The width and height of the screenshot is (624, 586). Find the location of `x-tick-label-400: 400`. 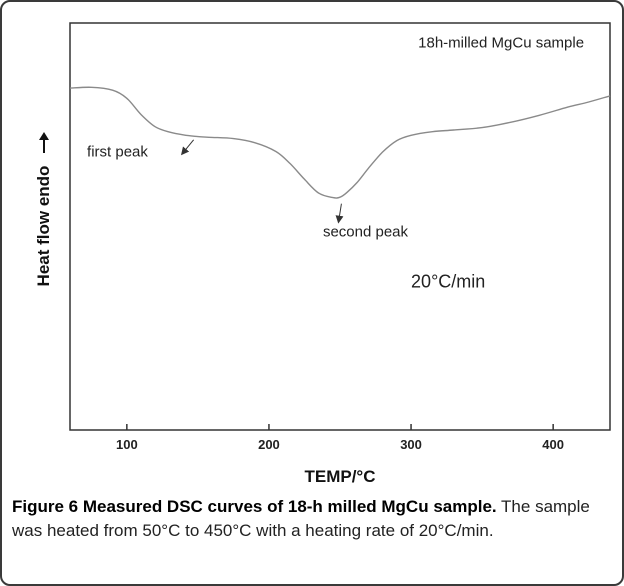

x-tick-label-400: 400 is located at coordinates (553, 444).